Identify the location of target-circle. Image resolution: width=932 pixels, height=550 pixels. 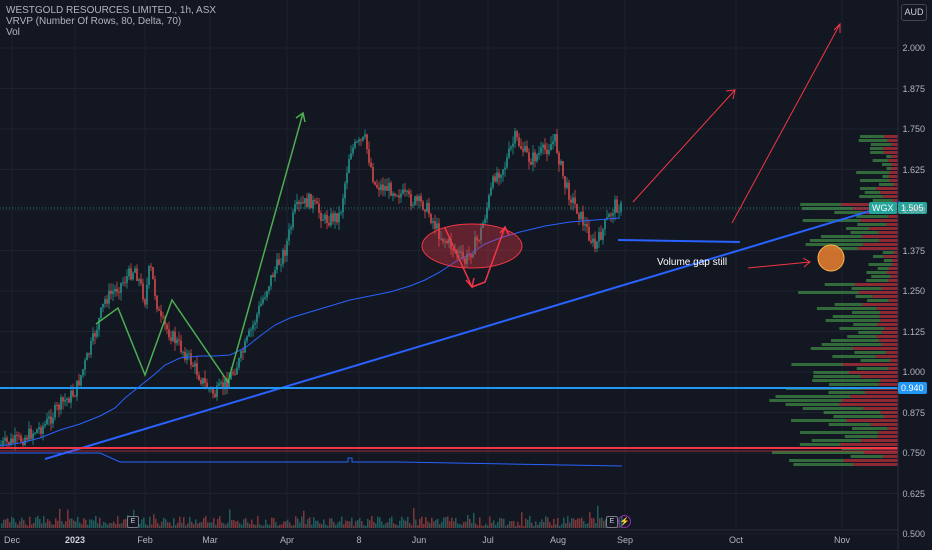
(831, 258).